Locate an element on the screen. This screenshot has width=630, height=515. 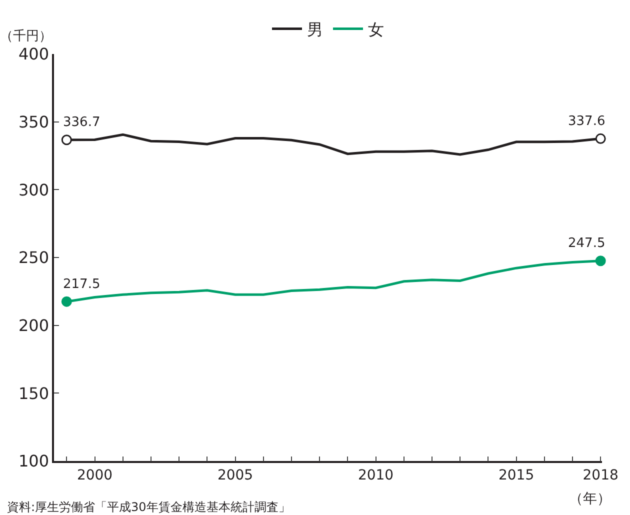
text: 資料:厚生労働省「平成30年賃金構造基本統計調査」 is located at coordinates (148, 507).